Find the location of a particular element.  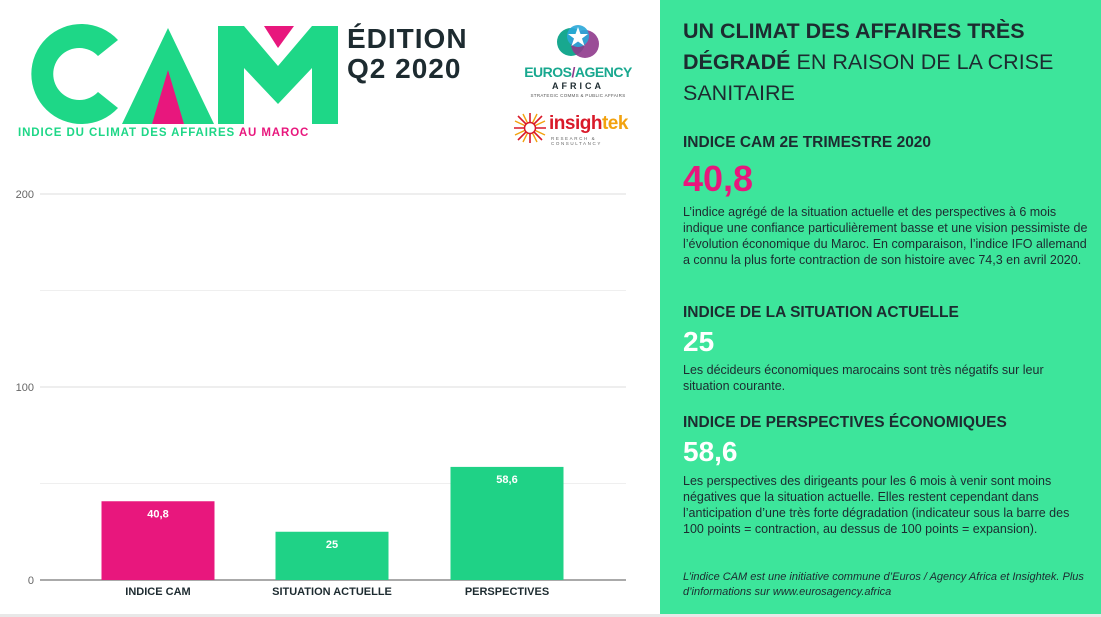

section-value-perspectives: 58,6 is located at coordinates (710, 451).